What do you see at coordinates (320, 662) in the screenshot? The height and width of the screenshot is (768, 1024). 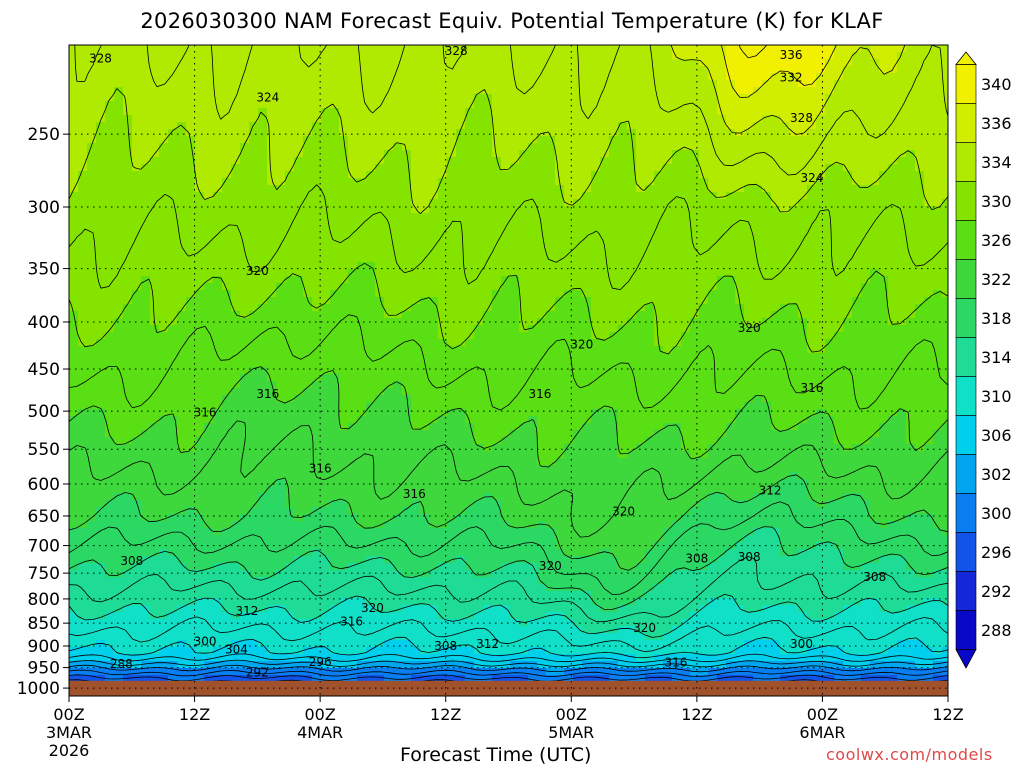 I see `contour-label: 296` at bounding box center [320, 662].